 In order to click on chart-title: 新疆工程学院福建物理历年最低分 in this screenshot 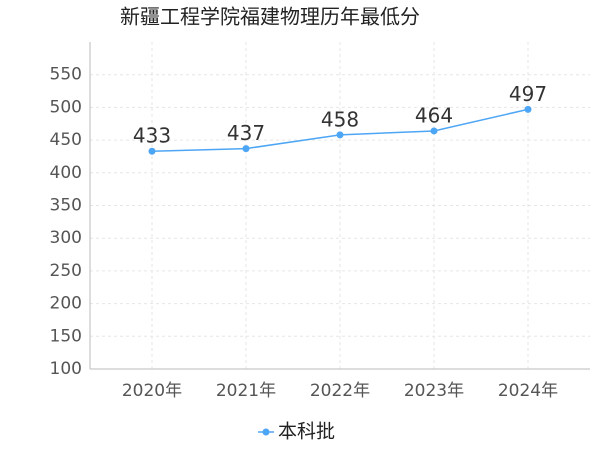, I will do `click(270, 17)`.